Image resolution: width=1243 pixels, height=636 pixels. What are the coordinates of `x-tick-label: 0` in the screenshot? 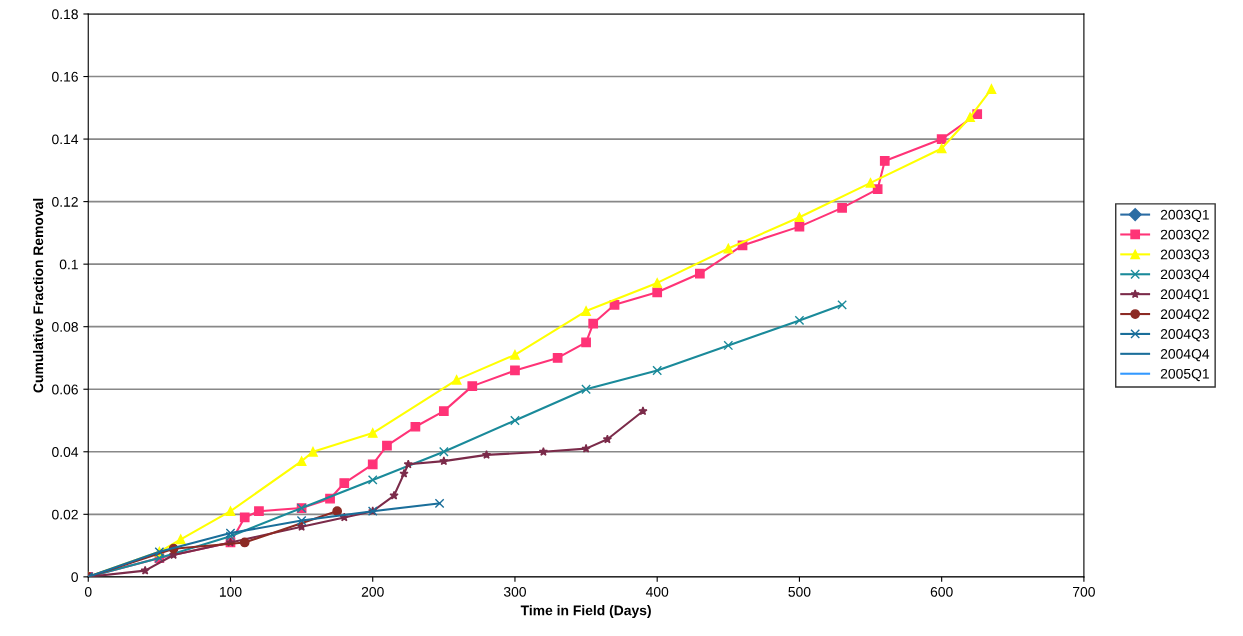 It's located at (88, 591).